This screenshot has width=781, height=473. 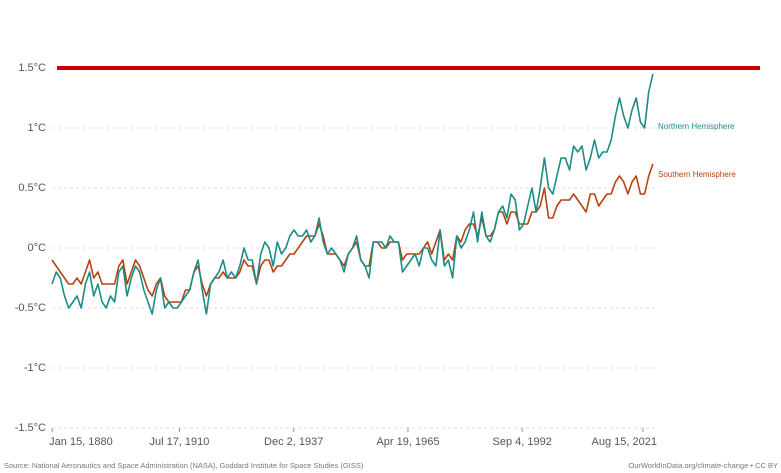 I want to click on x-tick-label: Sep 4, 1992, so click(x=522, y=442).